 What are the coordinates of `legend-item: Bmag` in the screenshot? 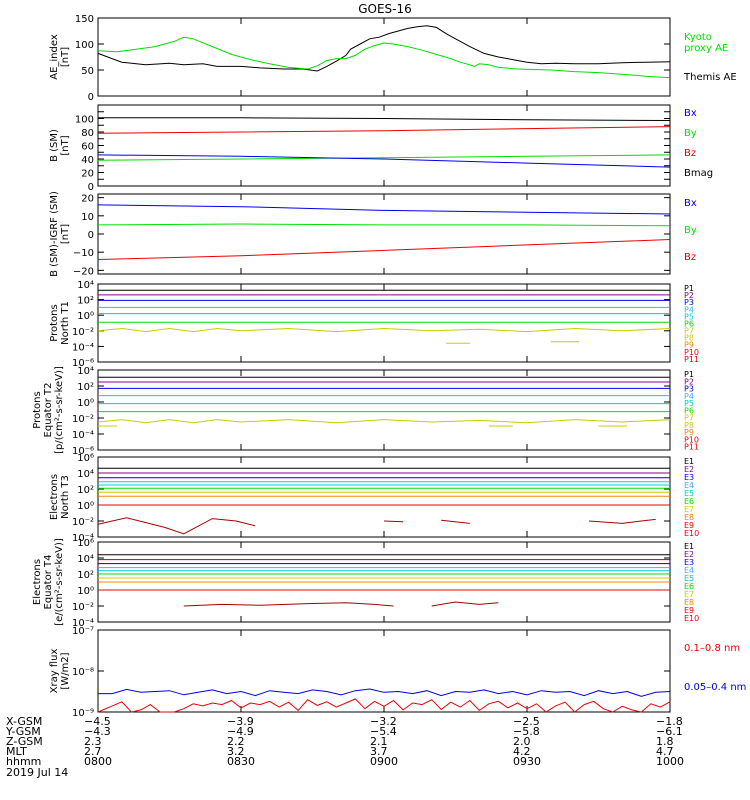 It's located at (698, 173).